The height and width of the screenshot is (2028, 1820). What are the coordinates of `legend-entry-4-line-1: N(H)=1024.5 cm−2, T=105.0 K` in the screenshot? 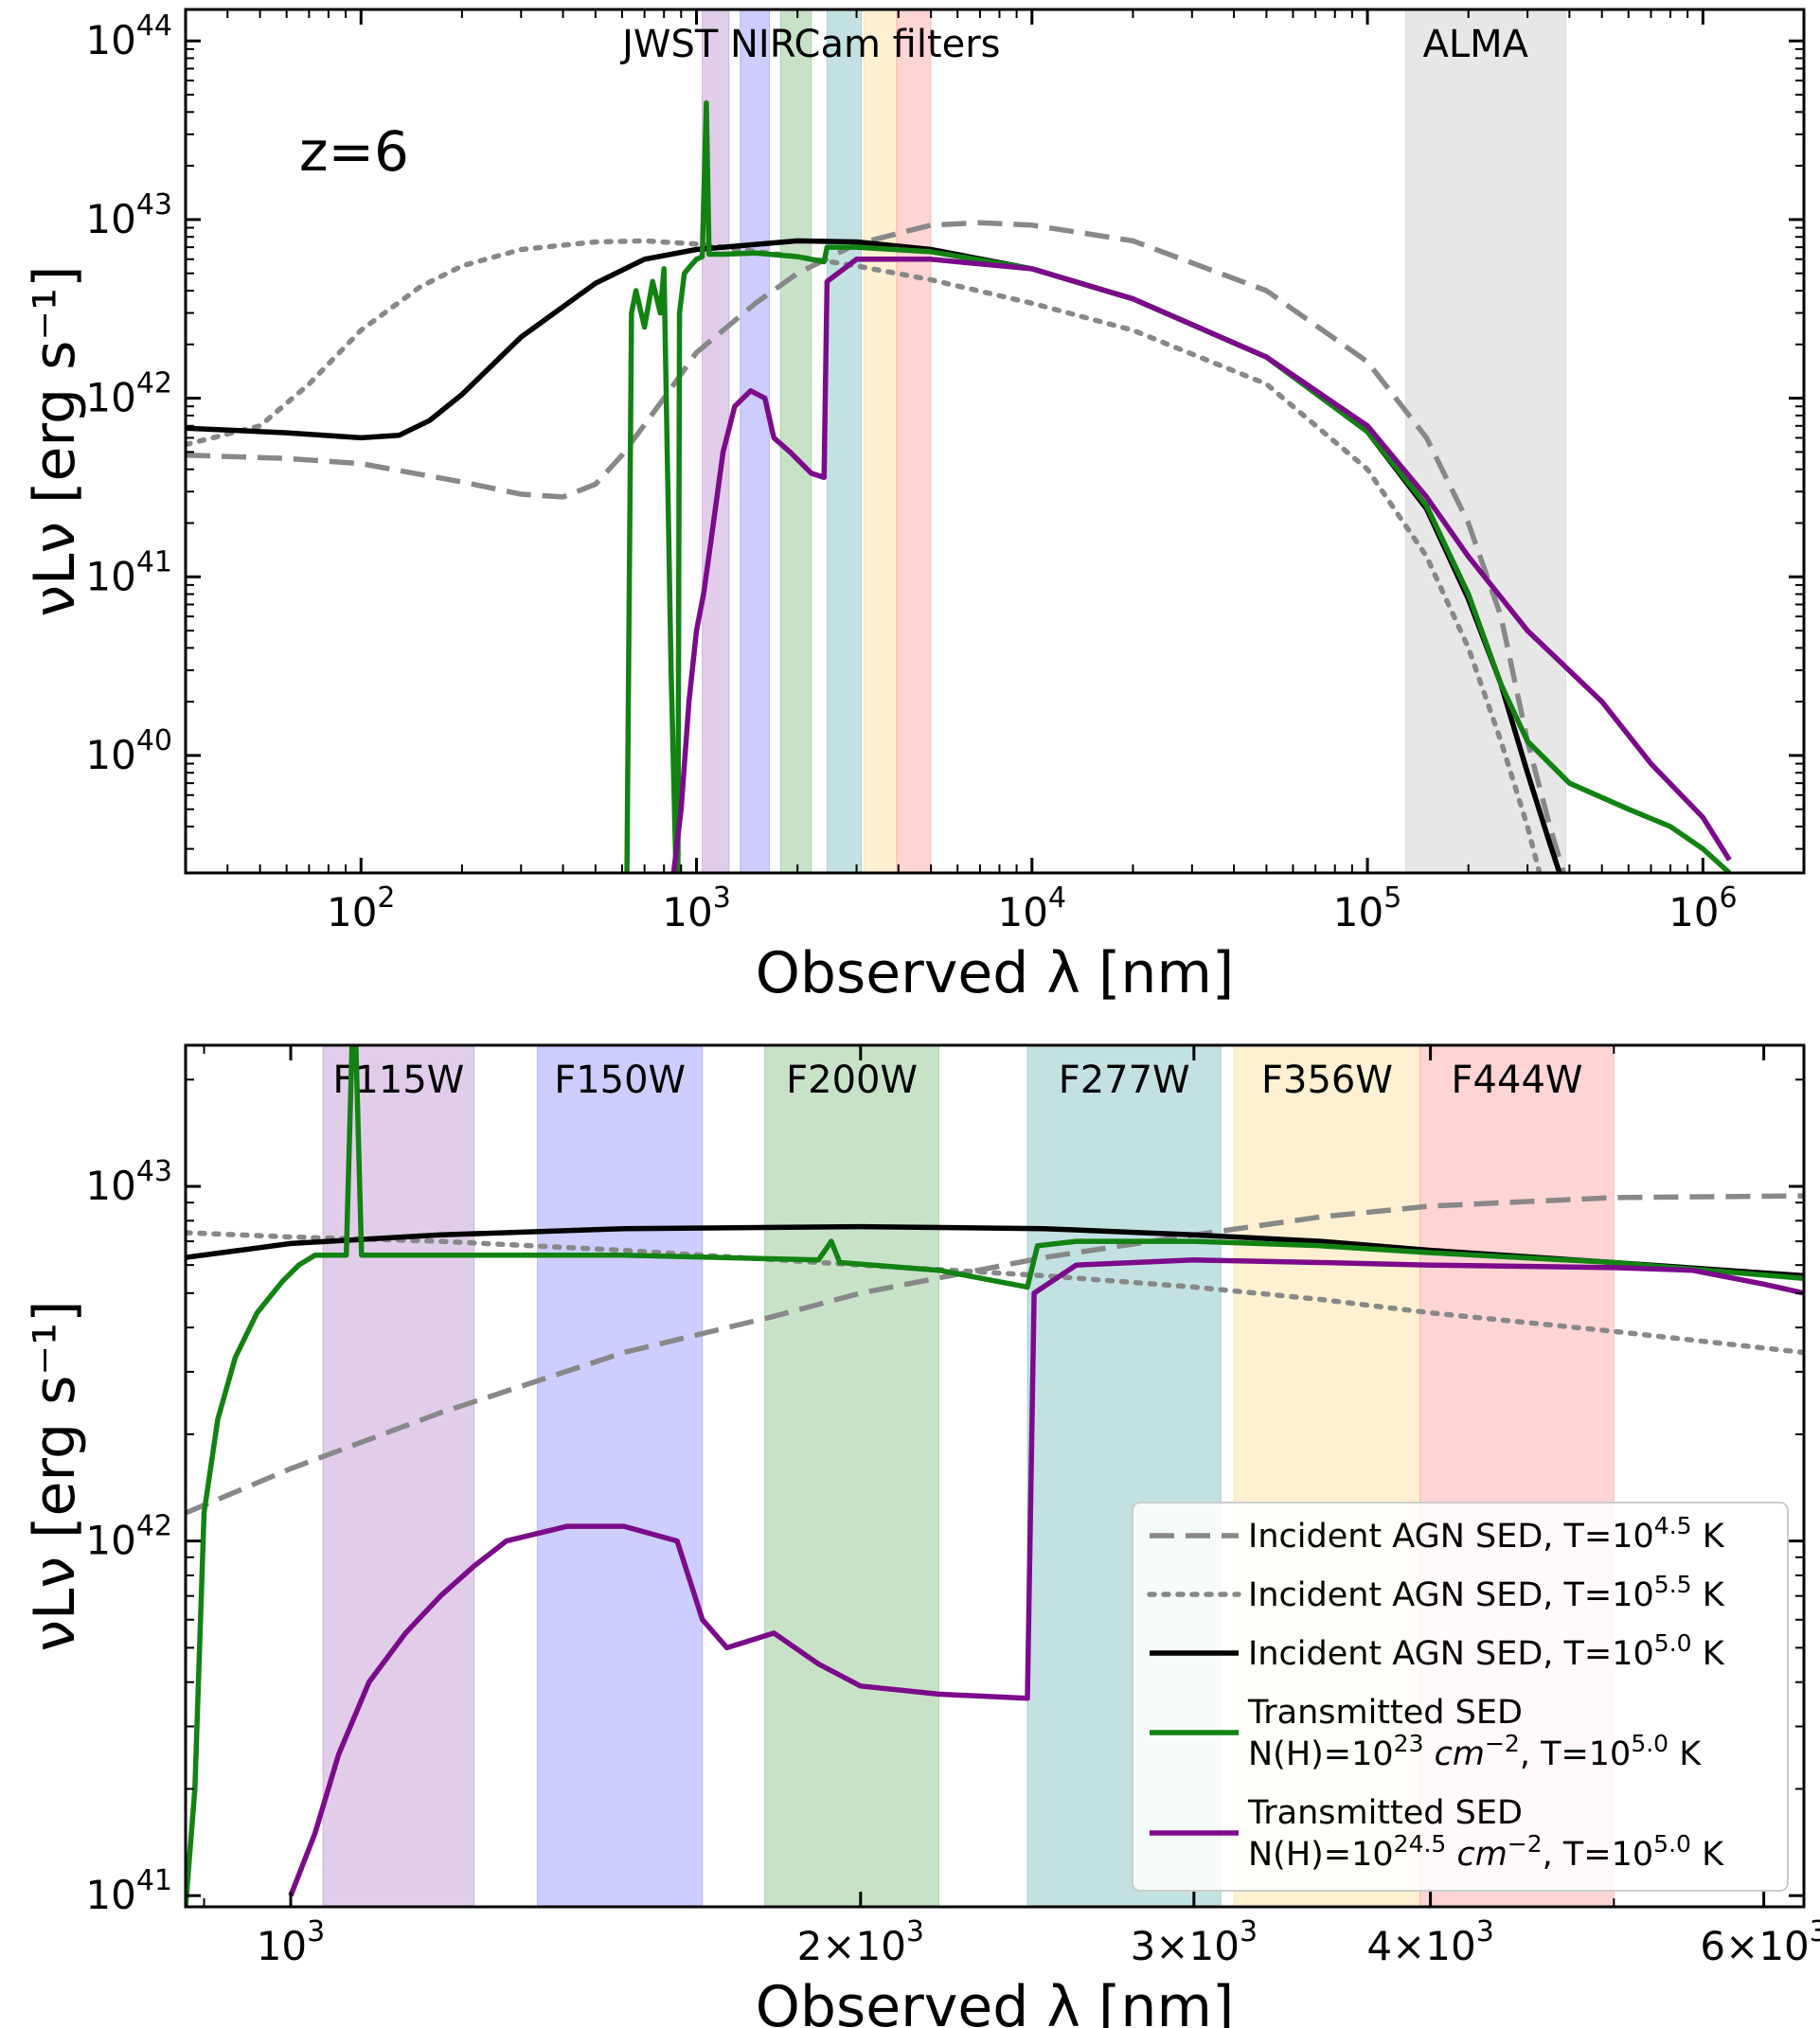 It's located at (1486, 1852).